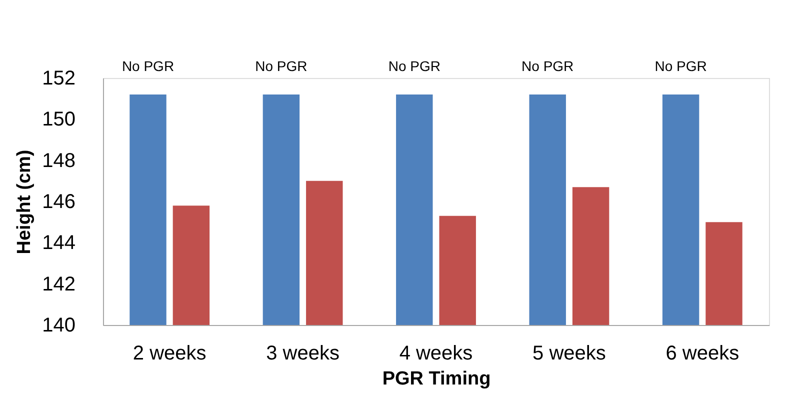 The image size is (791, 408). What do you see at coordinates (59, 202) in the screenshot?
I see `y-tick-label: 146` at bounding box center [59, 202].